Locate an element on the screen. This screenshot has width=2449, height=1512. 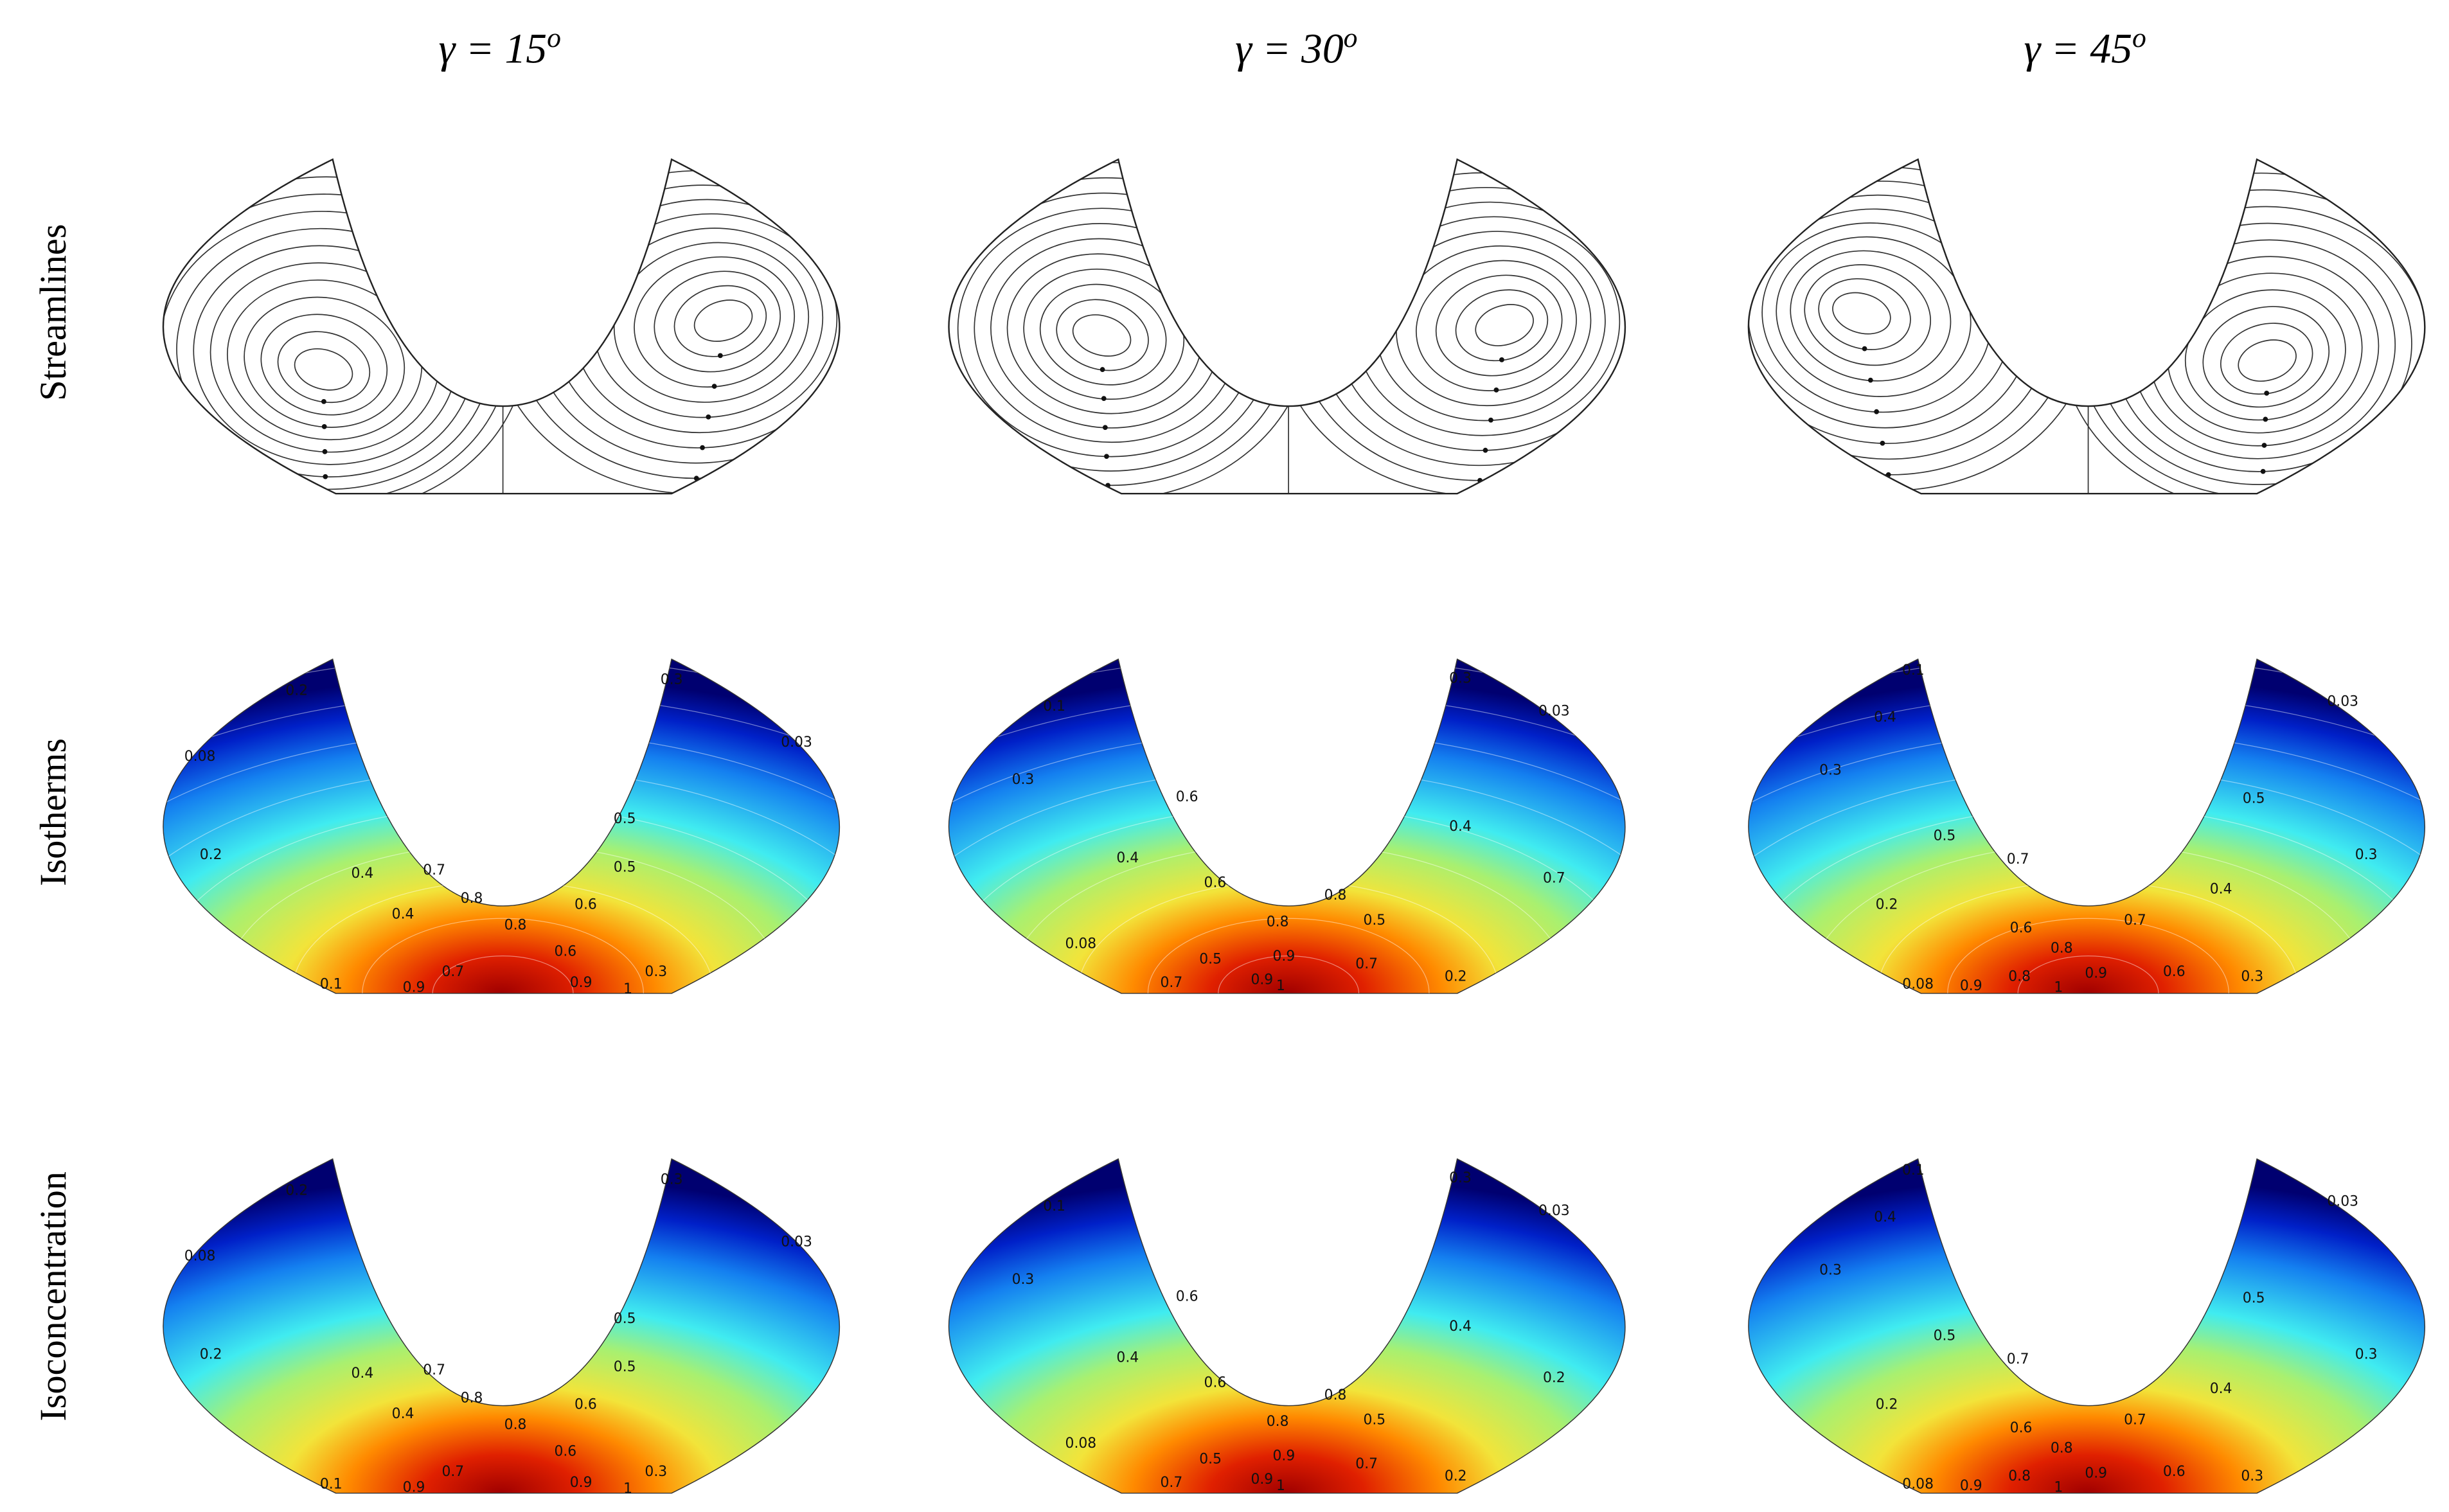
column-title-base: γ = 15 is located at coordinates (493, 49).